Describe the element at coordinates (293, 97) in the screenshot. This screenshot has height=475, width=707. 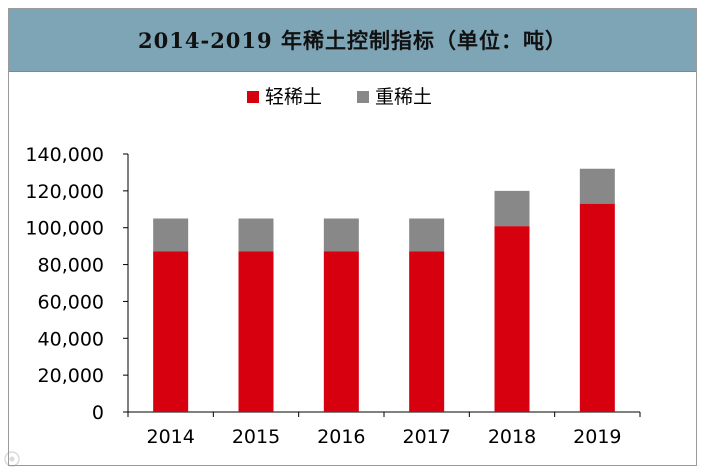
I see `legend-label-0: 轻稀土` at that location.